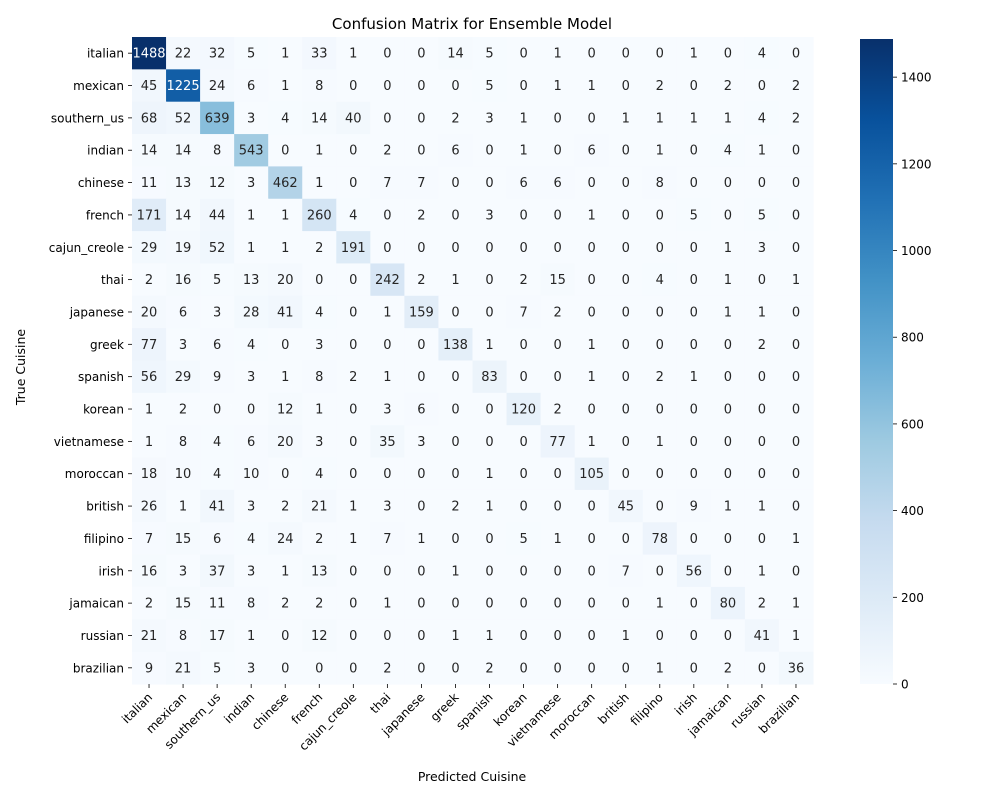 The height and width of the screenshot is (800, 1000). What do you see at coordinates (149, 668) in the screenshot?
I see `cell-value-label: 9` at bounding box center [149, 668].